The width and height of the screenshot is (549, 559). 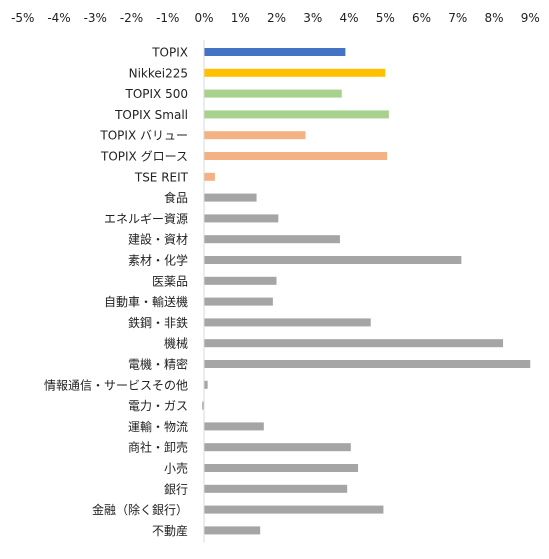 What do you see at coordinates (161, 177) in the screenshot?
I see `category-label: TSE REIT` at bounding box center [161, 177].